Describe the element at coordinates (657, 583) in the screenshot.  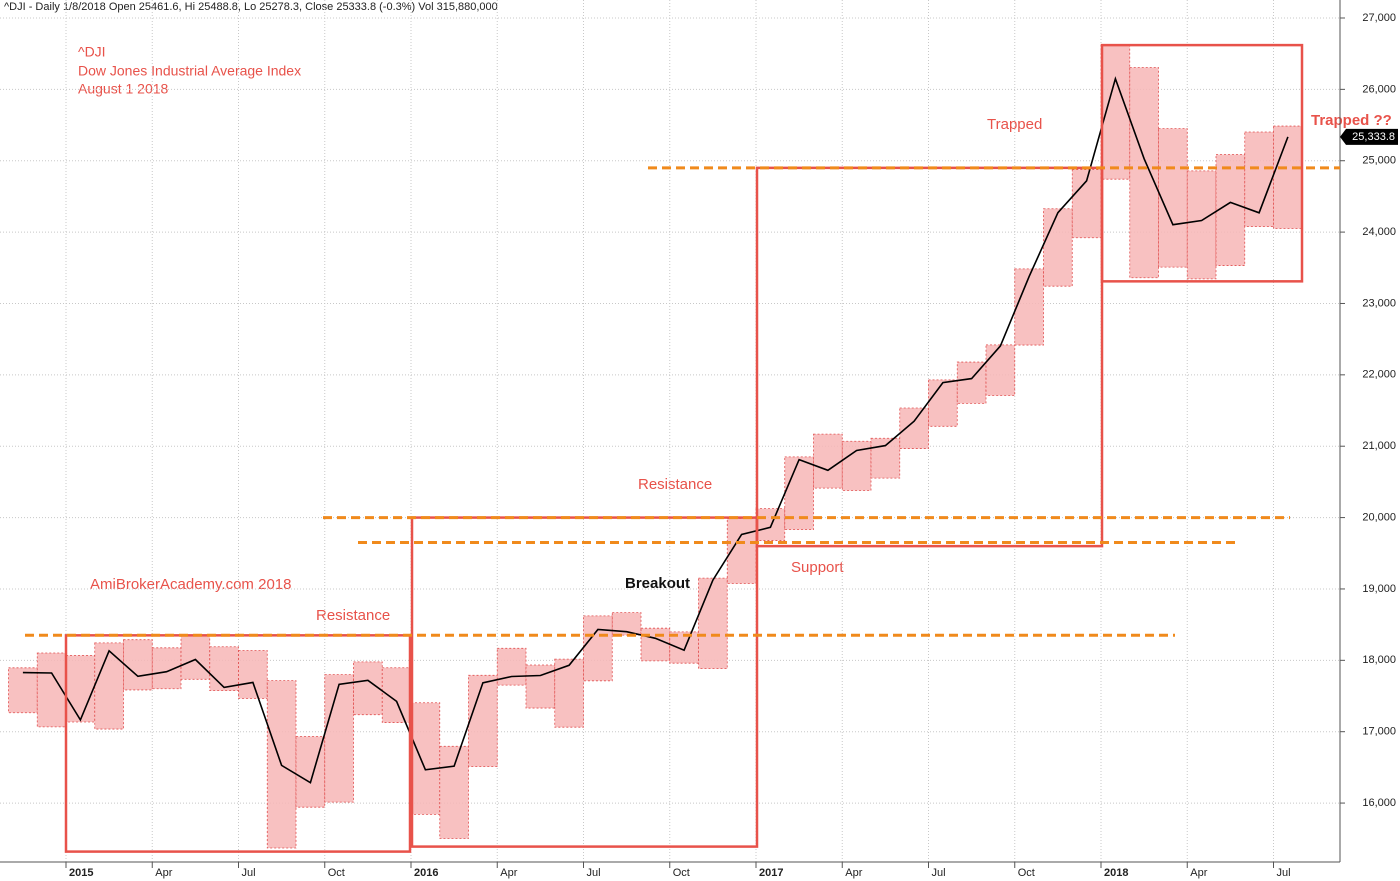
I see `annotation: Breakout` at that location.